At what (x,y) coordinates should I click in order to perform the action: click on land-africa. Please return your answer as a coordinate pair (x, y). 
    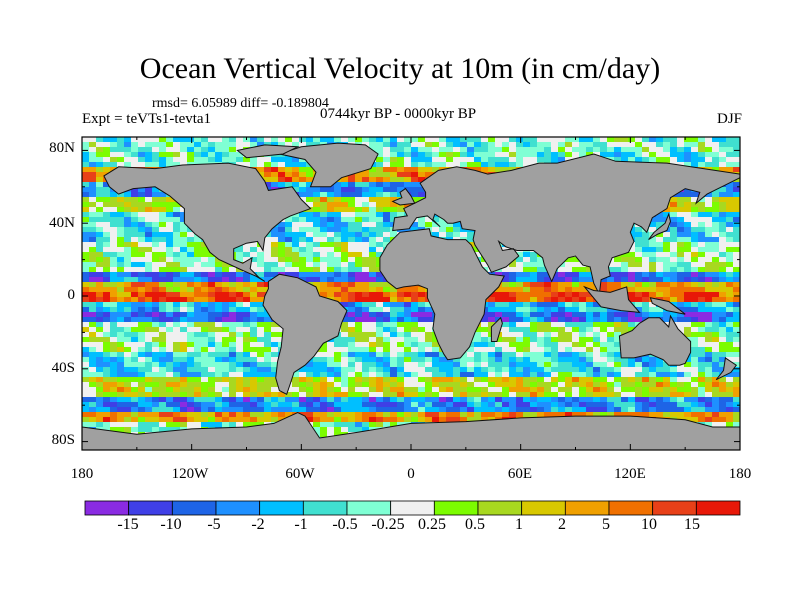
    Looking at the image, I should click on (442, 294).